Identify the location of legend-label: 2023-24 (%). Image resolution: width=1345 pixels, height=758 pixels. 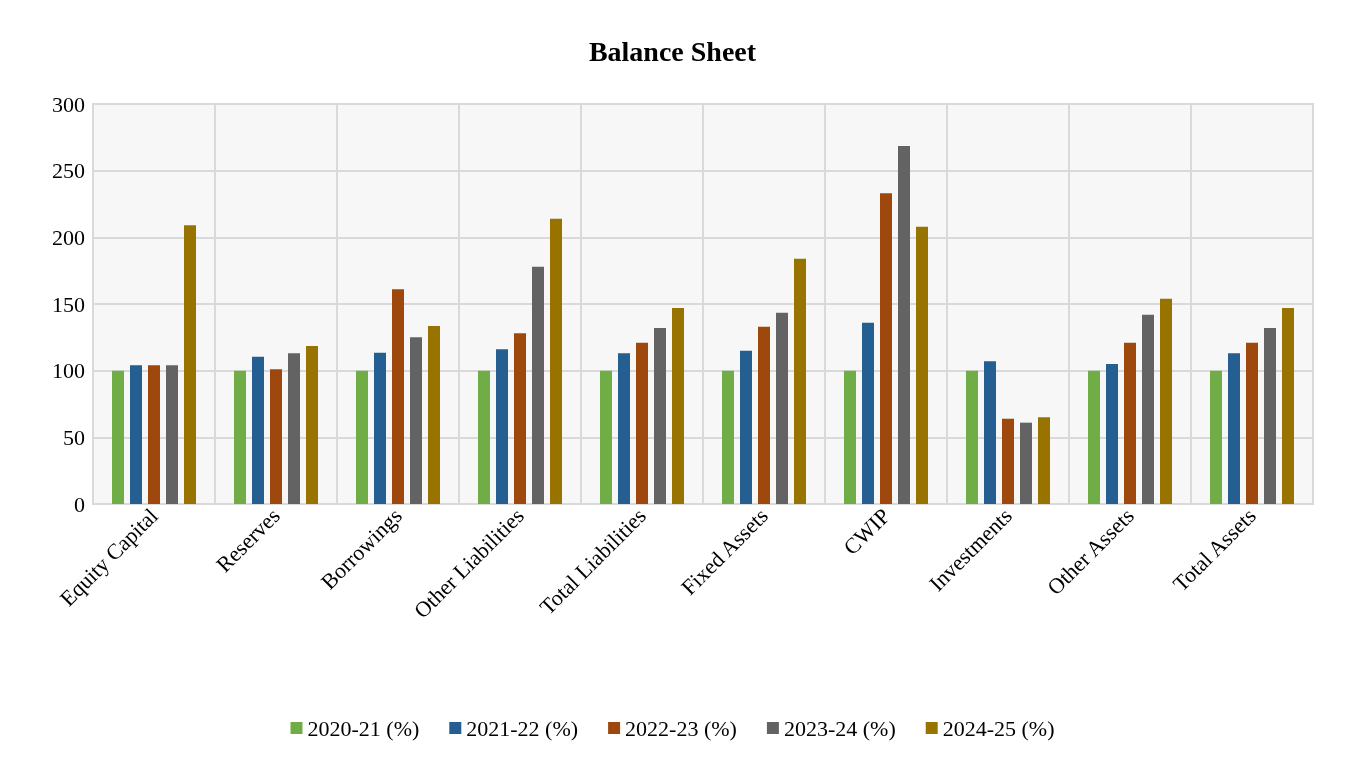
(839, 728).